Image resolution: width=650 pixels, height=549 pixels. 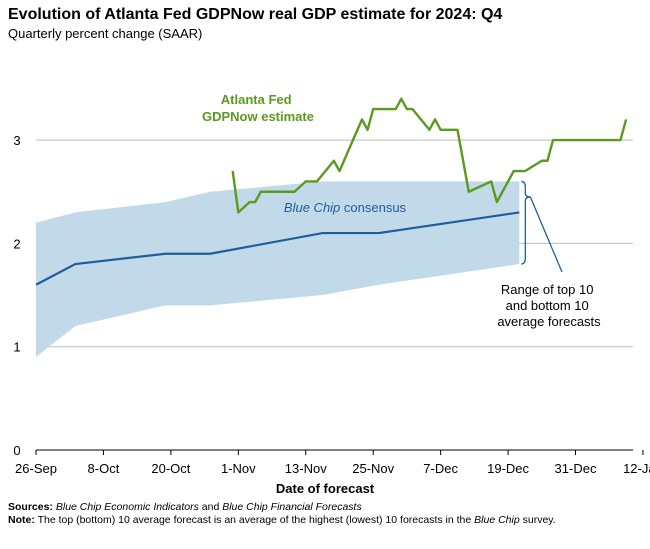 What do you see at coordinates (537, 520) in the screenshot?
I see `note-end: survey.` at bounding box center [537, 520].